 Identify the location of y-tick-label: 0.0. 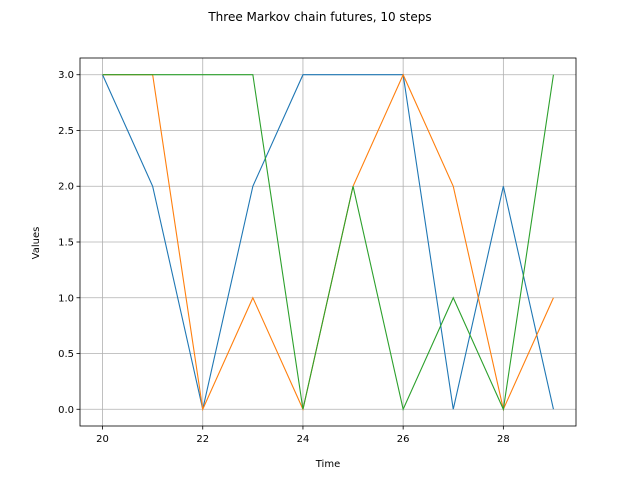
(66, 410).